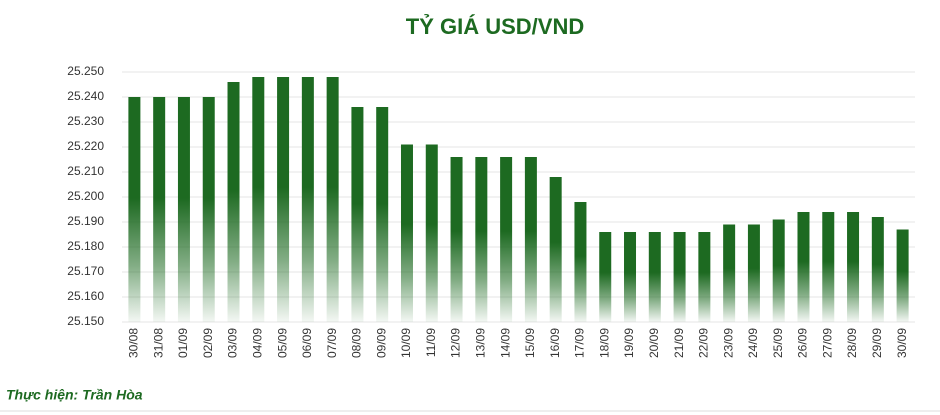 This screenshot has height=415, width=940. I want to click on x-tick-label: 10/09, so click(406, 343).